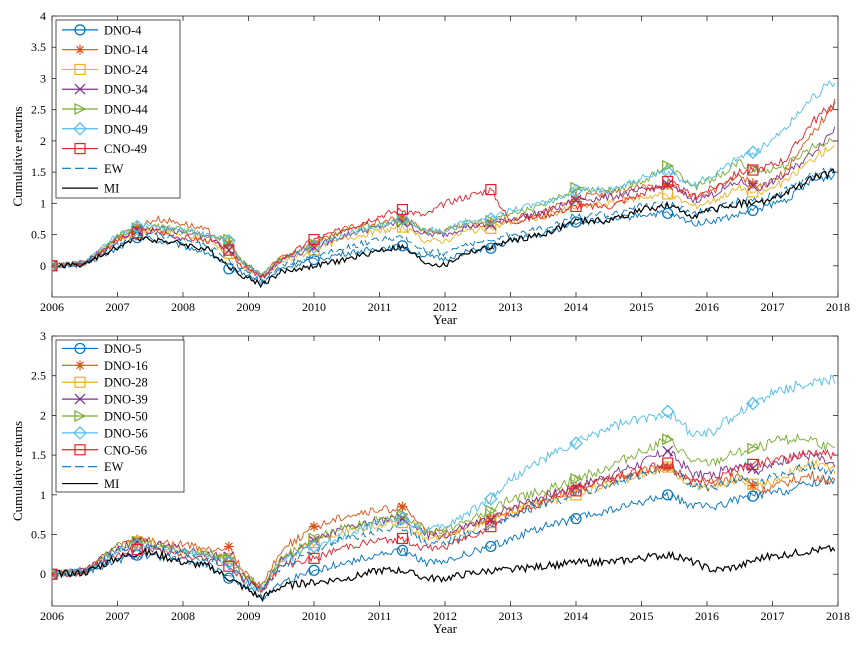 This screenshot has height=650, width=862. I want to click on x-tick-label: 2010, so click(314, 307).